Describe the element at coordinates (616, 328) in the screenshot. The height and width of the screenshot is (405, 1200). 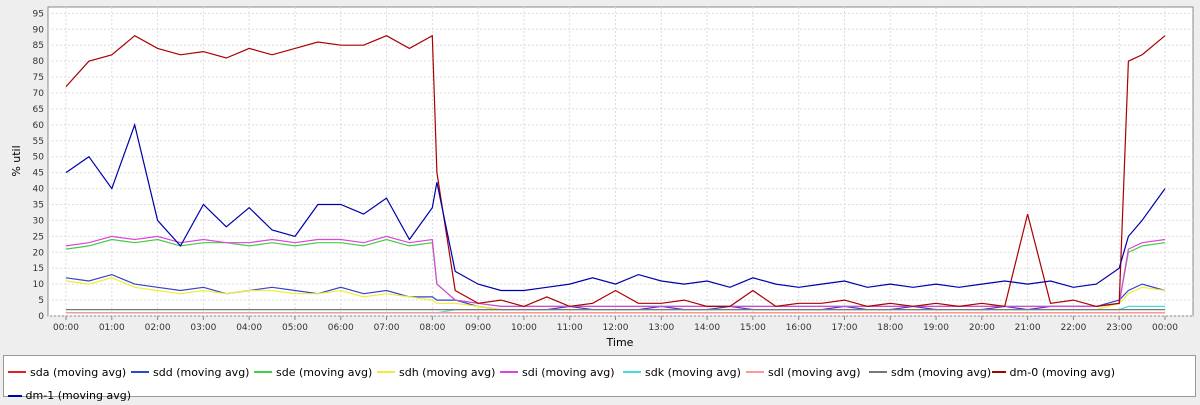
I see `x-tick-label: 12:00` at that location.